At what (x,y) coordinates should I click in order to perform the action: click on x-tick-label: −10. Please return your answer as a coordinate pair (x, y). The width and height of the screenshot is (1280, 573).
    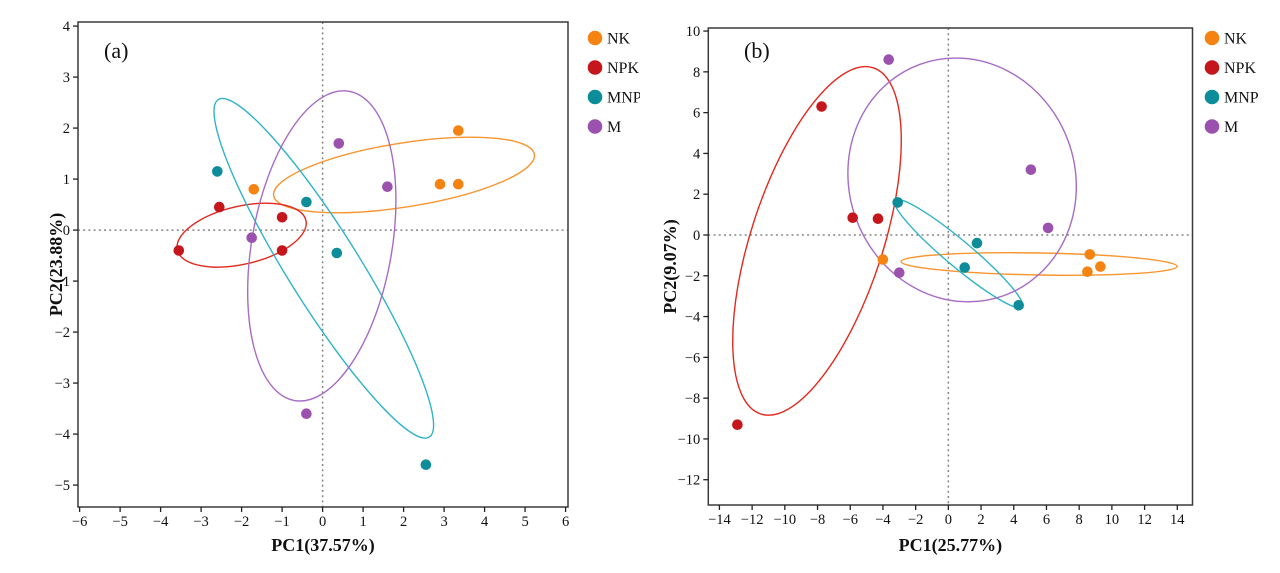
    Looking at the image, I should click on (784, 520).